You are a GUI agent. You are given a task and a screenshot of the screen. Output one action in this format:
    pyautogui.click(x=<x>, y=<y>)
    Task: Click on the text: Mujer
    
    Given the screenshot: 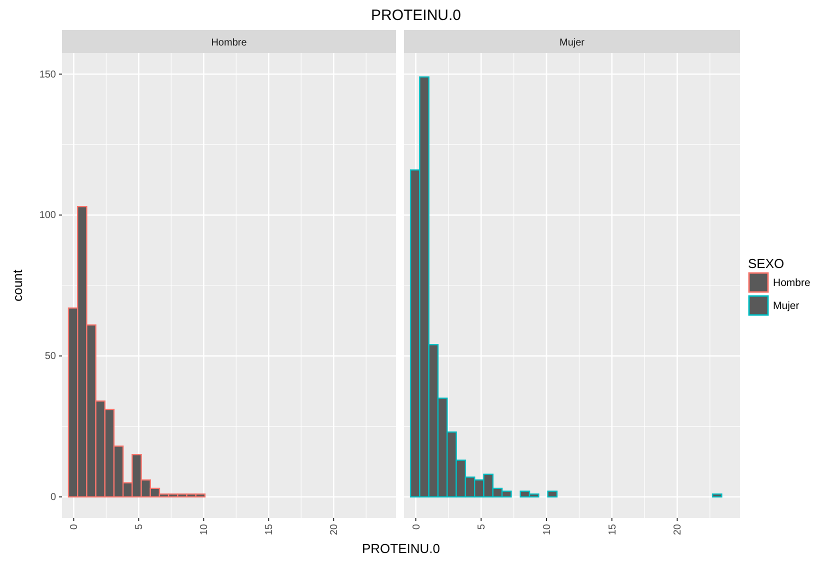 What is the action you would take?
    pyautogui.click(x=786, y=306)
    